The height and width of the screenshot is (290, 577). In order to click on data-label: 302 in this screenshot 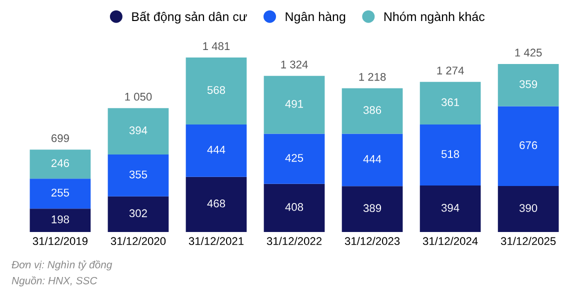, I will do `click(138, 213)`.